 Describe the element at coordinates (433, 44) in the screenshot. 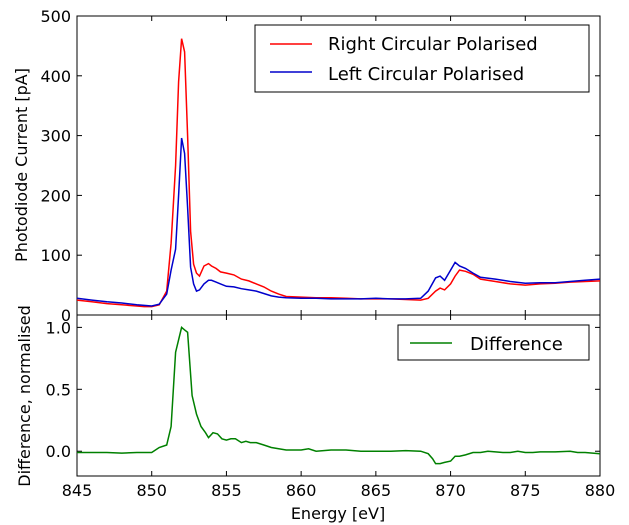

I see `legend-label-right-circular: Right Circular Polarised` at that location.